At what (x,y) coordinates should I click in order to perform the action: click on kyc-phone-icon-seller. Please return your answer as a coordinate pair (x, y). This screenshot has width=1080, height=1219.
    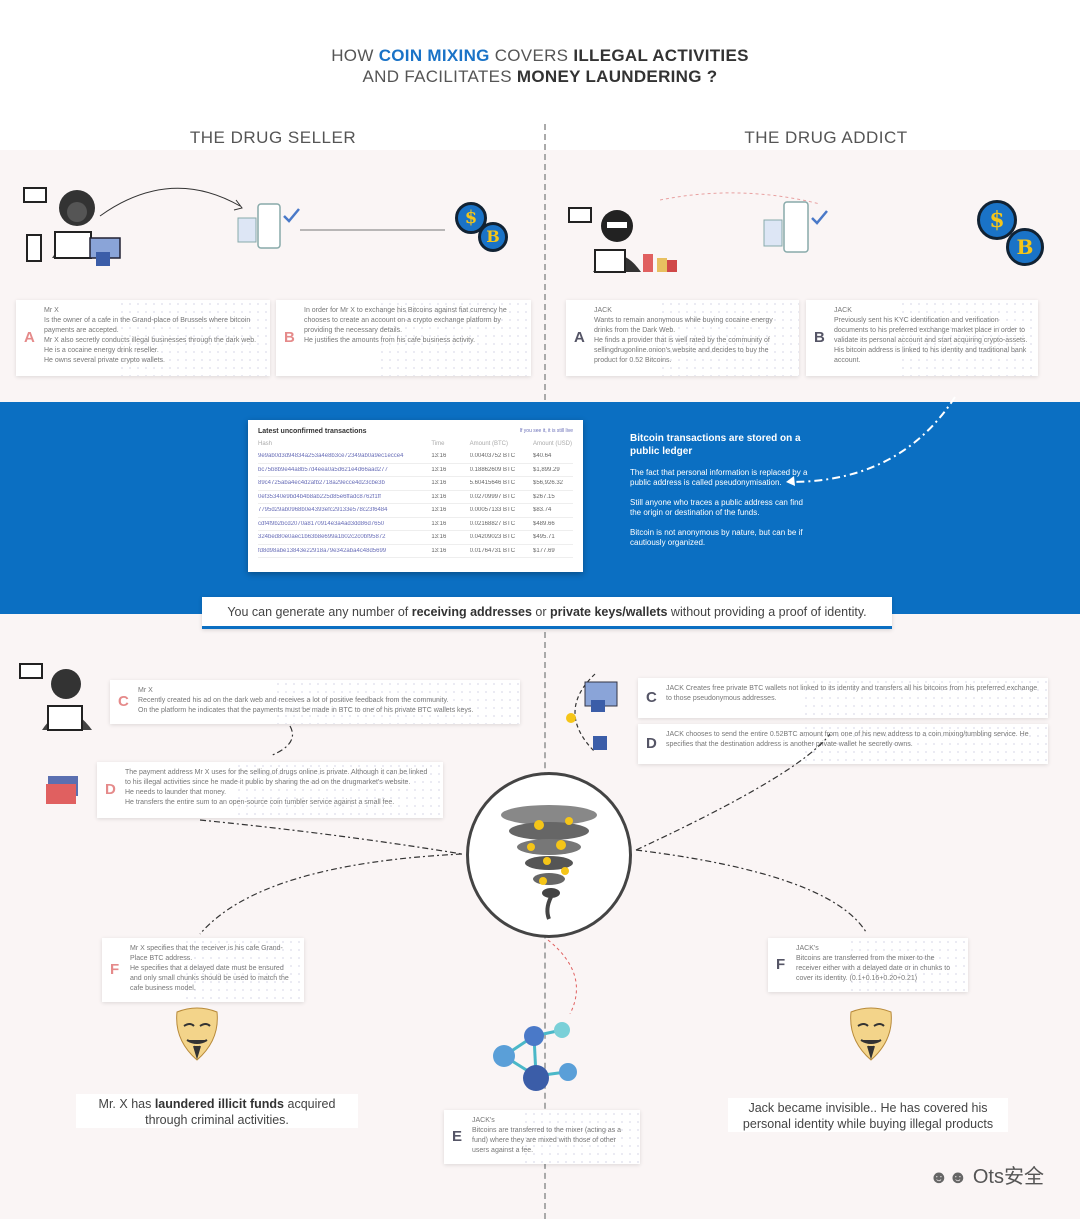
    Looking at the image, I should click on (268, 226).